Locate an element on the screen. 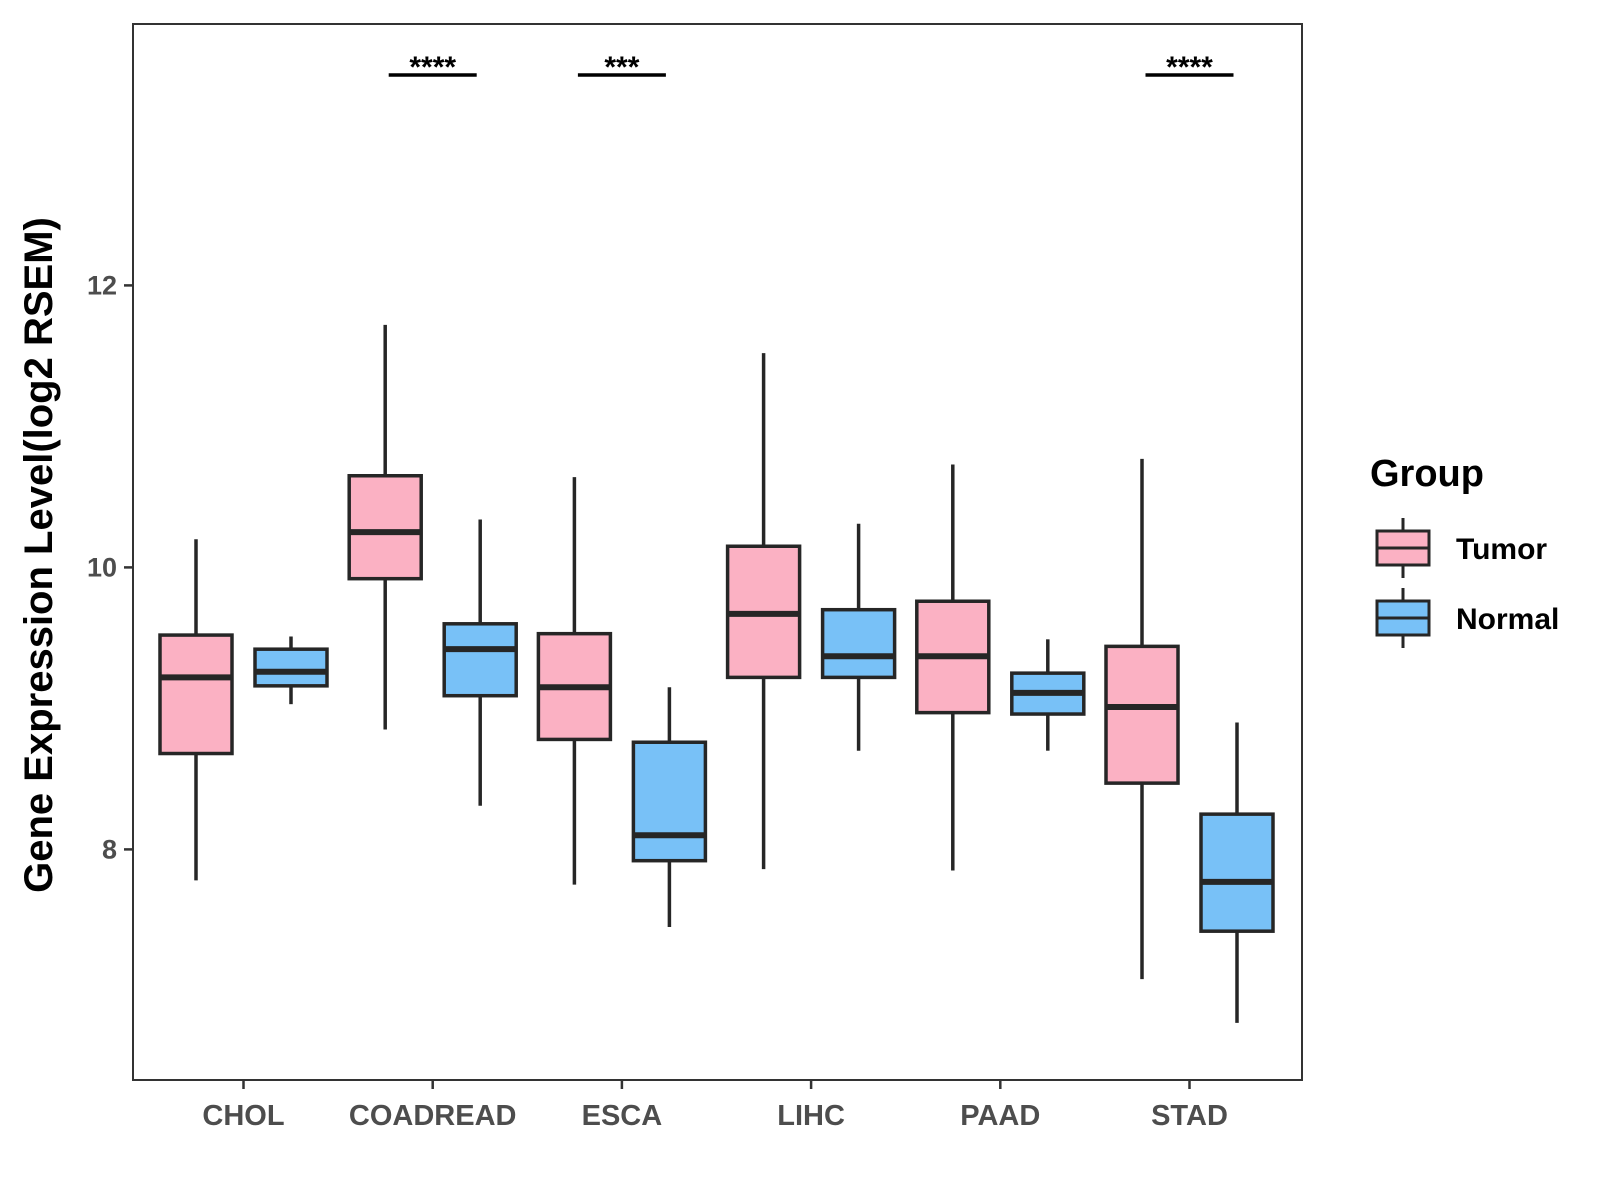 This screenshot has width=1600, height=1200. legend-items: Tumor Normal is located at coordinates (1467, 583).